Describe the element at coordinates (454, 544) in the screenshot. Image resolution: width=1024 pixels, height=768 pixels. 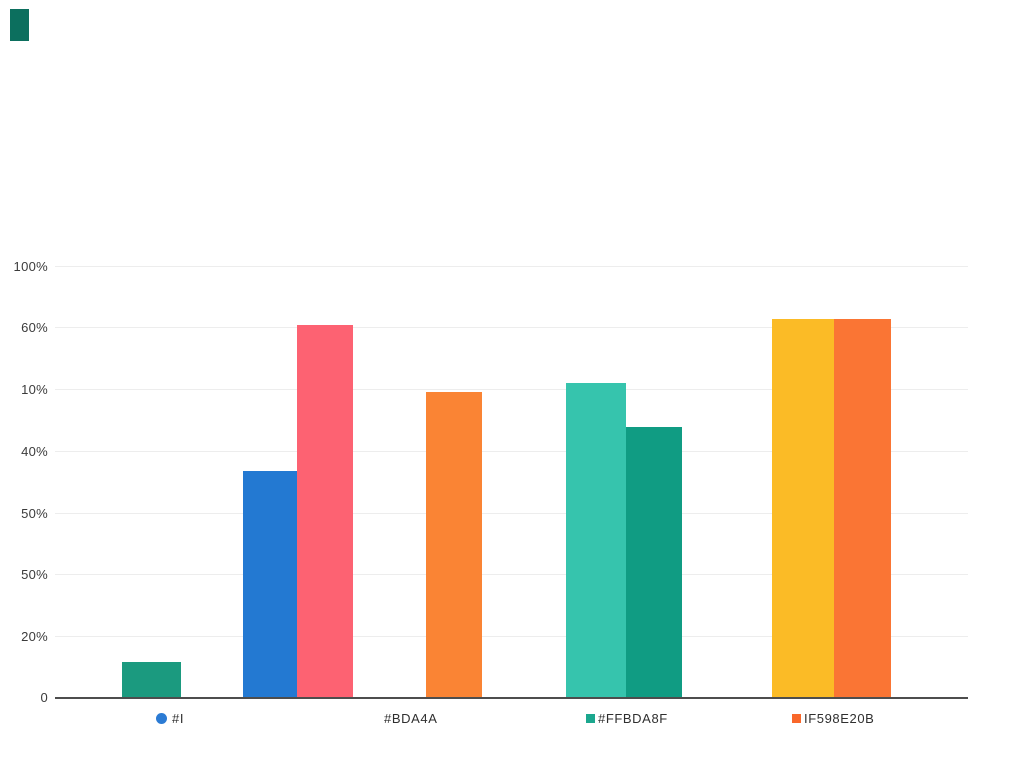
I see `bar-orange-mid` at that location.